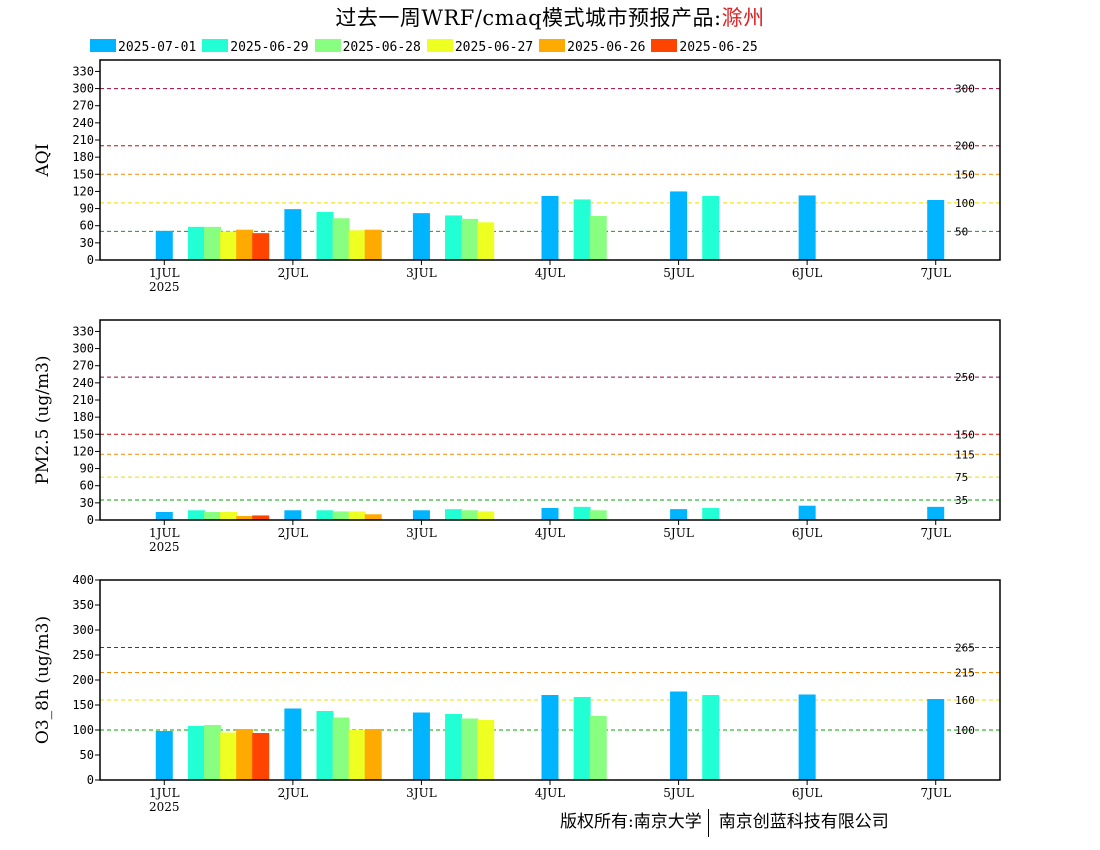 Image resolution: width=1100 pixels, height=850 pixels. Describe the element at coordinates (87, 503) in the screenshot. I see `y-tick-label: 30` at that location.